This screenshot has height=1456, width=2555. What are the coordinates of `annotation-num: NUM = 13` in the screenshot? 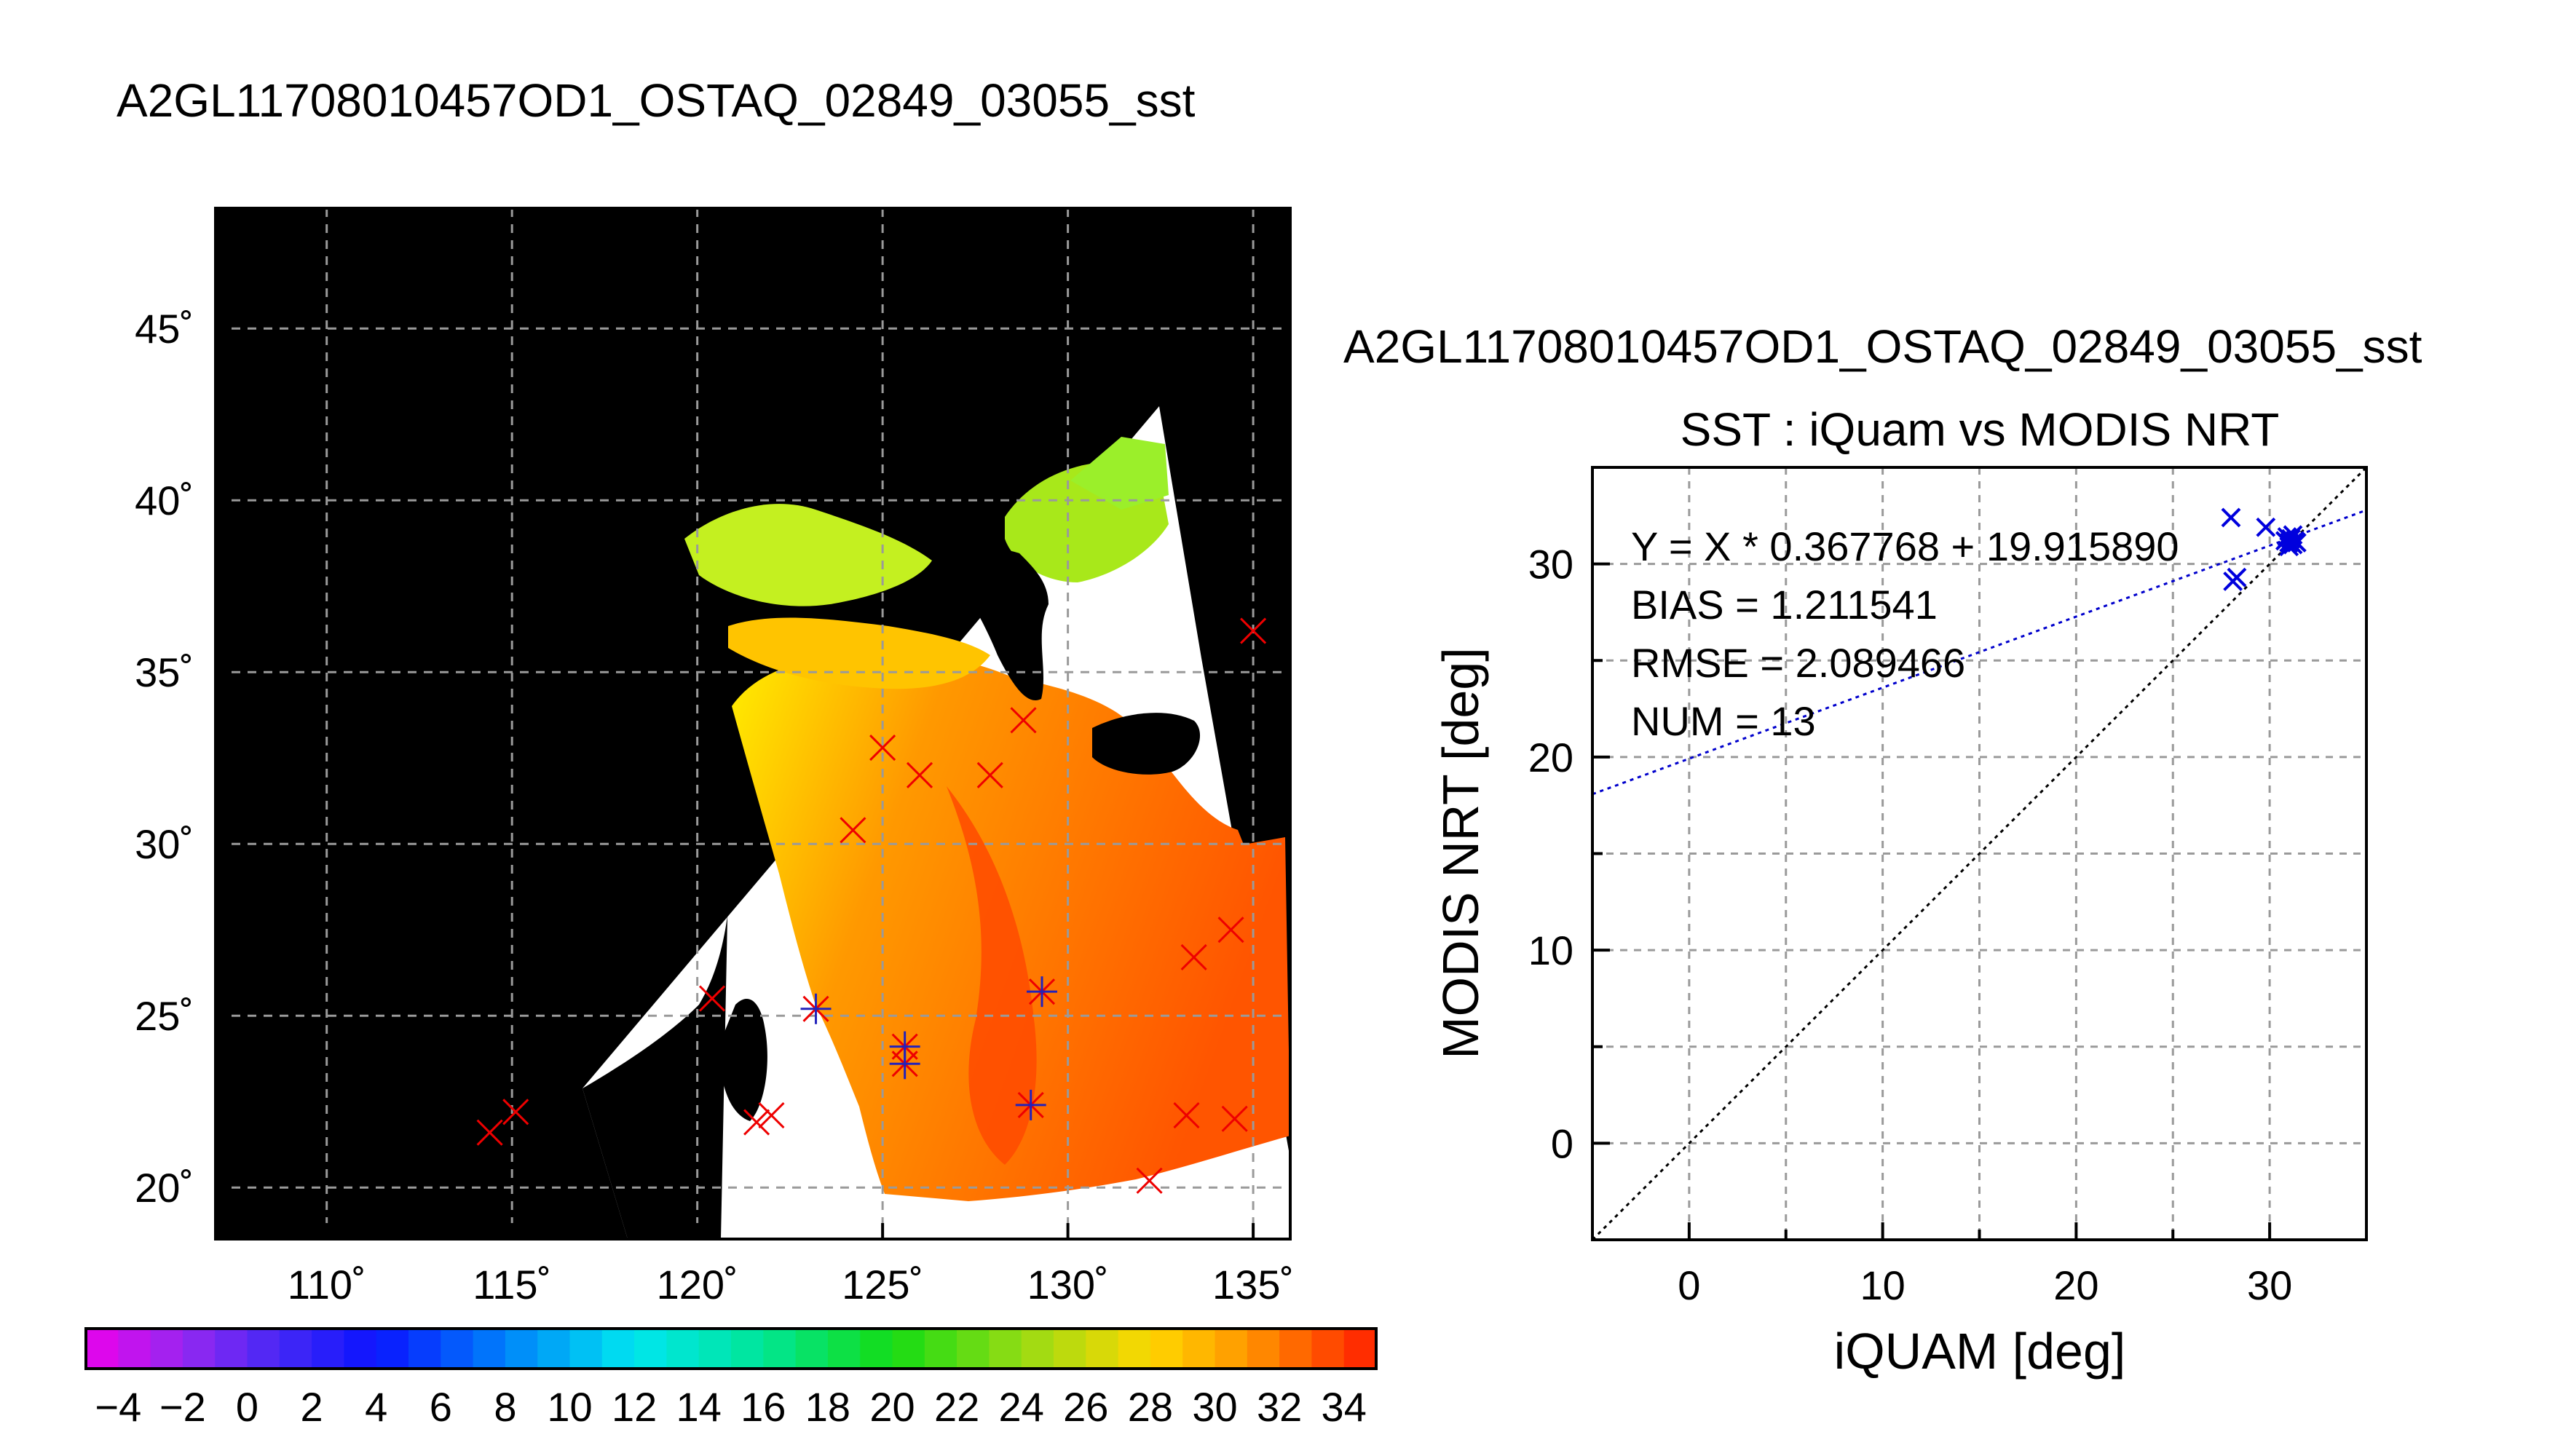 It's located at (1723, 721).